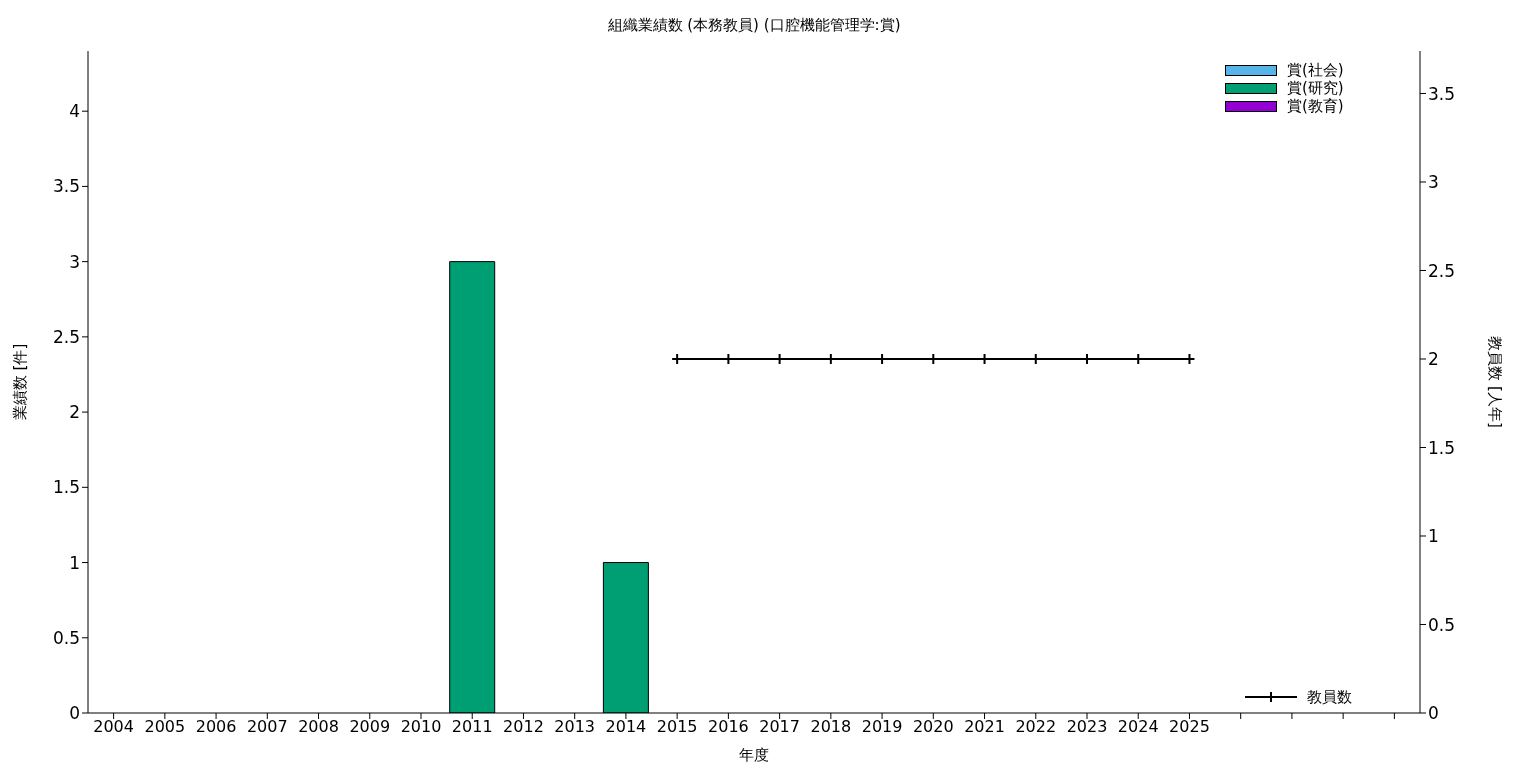 Image resolution: width=1536 pixels, height=768 pixels. Describe the element at coordinates (1329, 697) in the screenshot. I see `legend-label: 教員数` at that location.